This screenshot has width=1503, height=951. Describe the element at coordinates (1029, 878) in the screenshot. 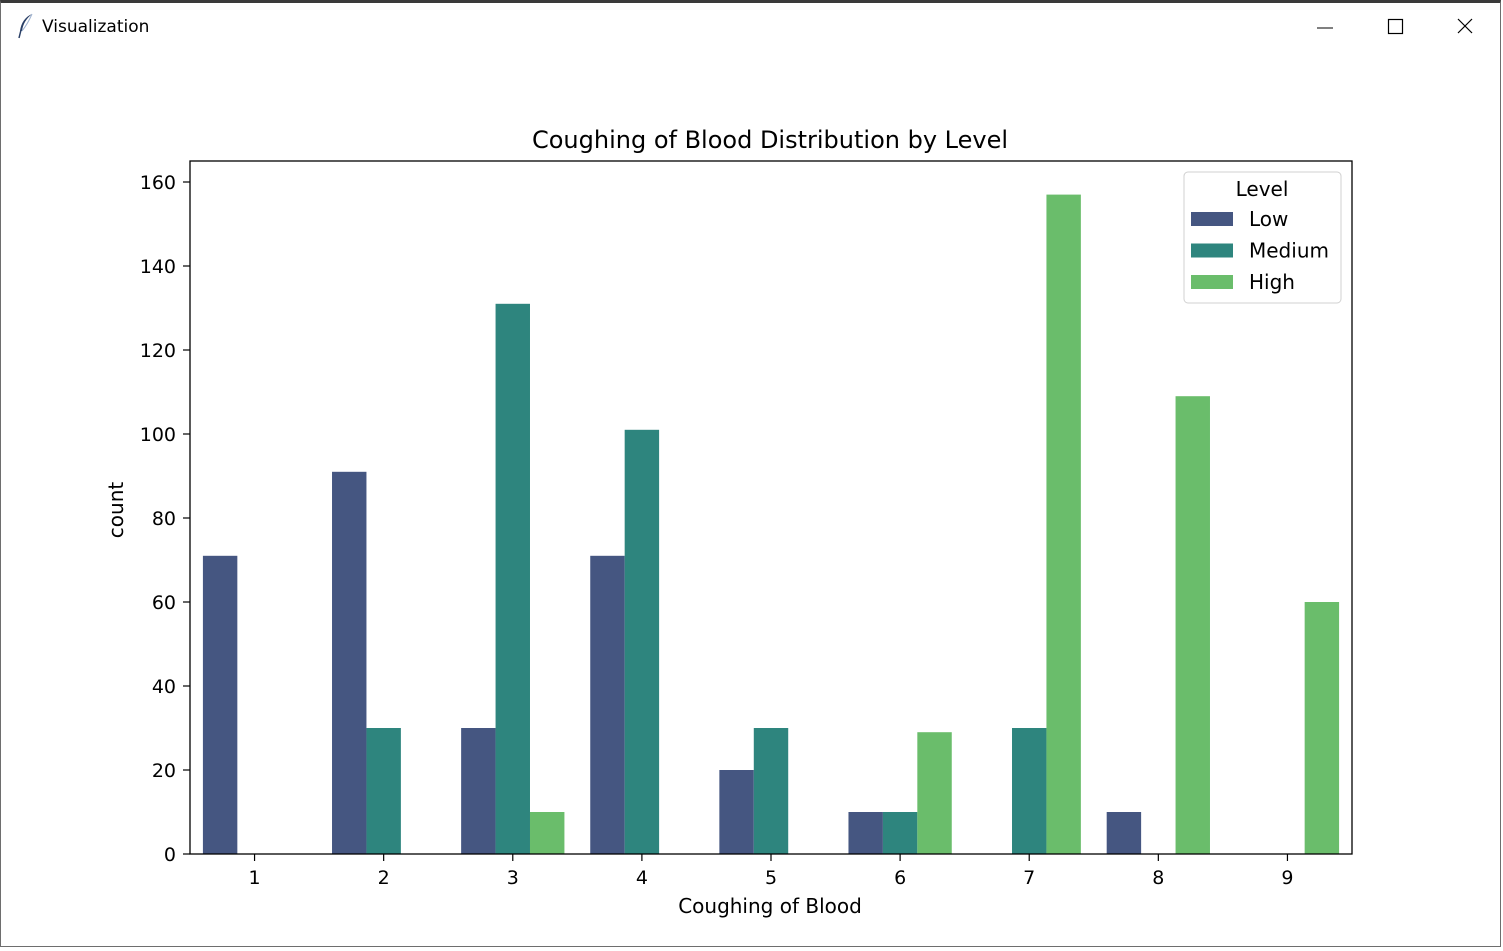

I see `x-tick-label: 7` at that location.